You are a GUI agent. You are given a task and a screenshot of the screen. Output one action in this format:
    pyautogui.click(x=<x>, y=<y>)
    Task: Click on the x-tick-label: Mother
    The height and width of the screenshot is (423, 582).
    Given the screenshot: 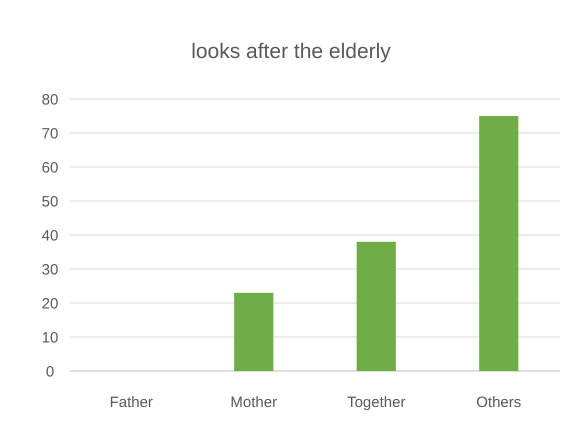 What is the action you would take?
    pyautogui.click(x=254, y=402)
    